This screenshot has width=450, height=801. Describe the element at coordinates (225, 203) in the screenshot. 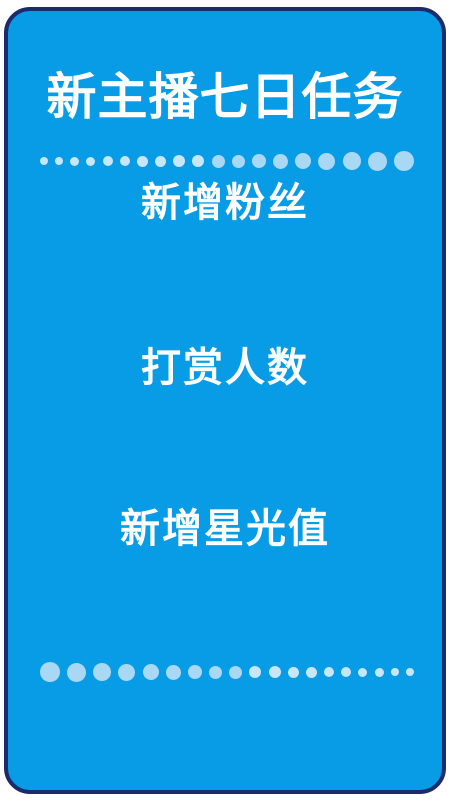

I see `task-new-fans: 新增粉丝` at that location.